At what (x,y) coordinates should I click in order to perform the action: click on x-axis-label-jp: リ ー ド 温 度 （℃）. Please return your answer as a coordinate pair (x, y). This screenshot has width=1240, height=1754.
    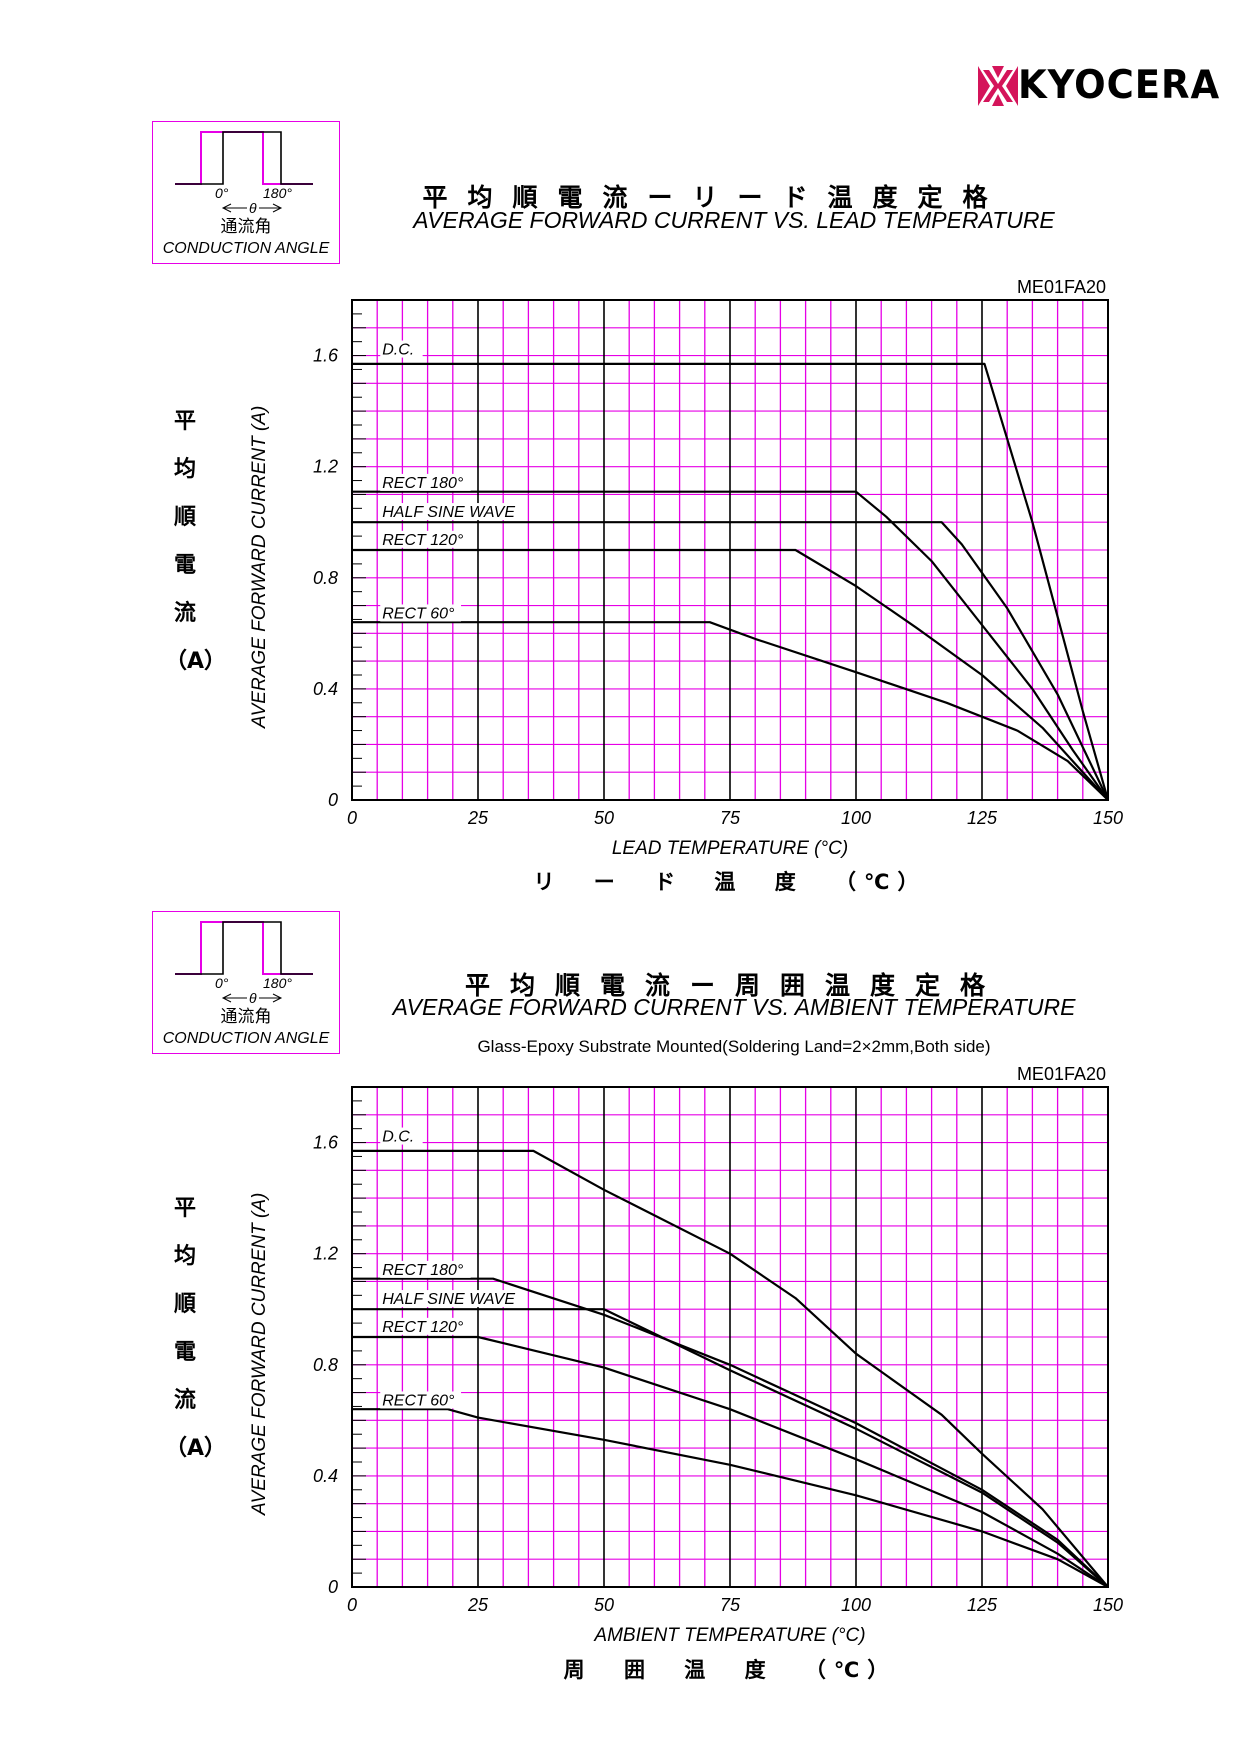
    Looking at the image, I should click on (730, 882).